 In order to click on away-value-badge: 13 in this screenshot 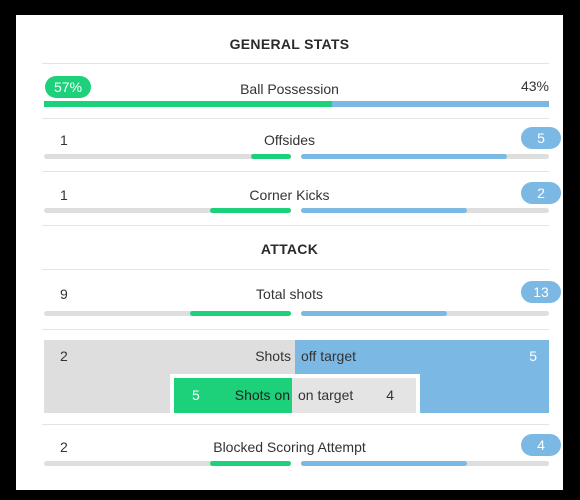, I will do `click(541, 292)`.